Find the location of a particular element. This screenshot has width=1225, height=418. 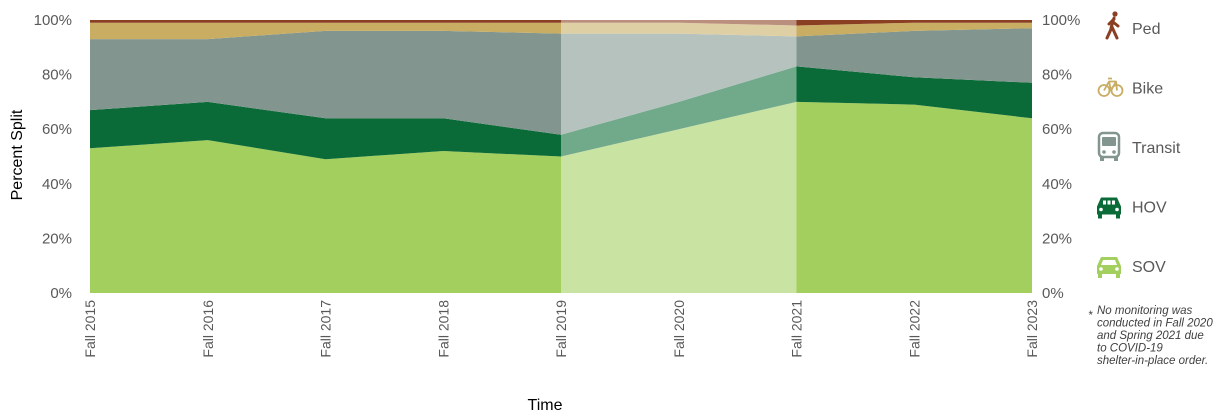

x-axis-title: Time is located at coordinates (545, 405).